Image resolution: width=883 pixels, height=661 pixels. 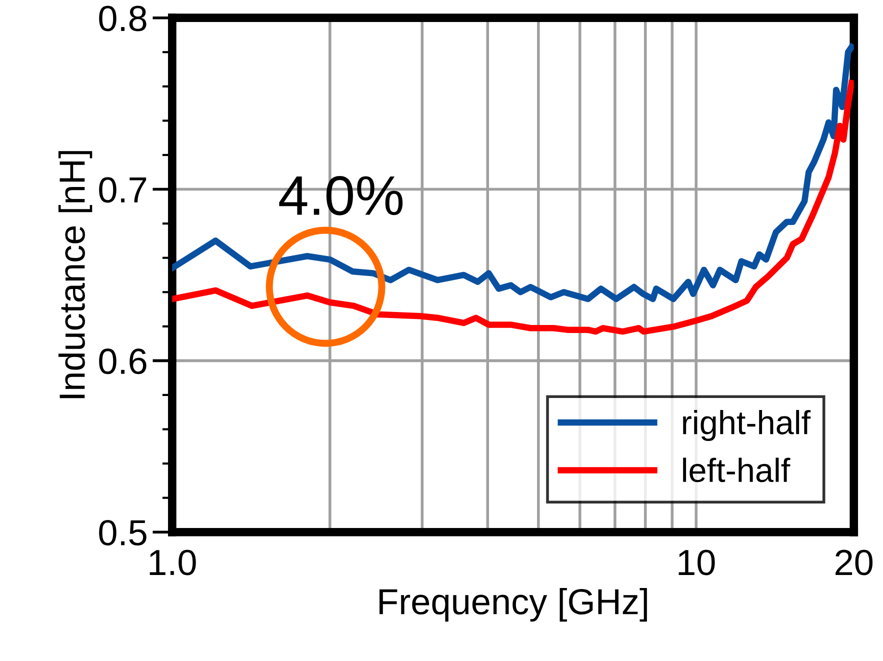 I want to click on y-tick-label: 0.5, so click(x=122, y=533).